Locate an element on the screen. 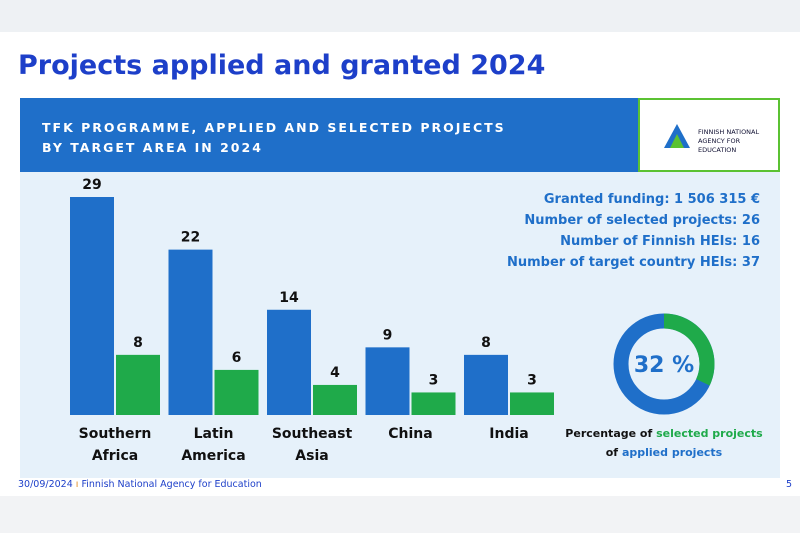  category-label: Southern Africa is located at coordinates (115, 445).